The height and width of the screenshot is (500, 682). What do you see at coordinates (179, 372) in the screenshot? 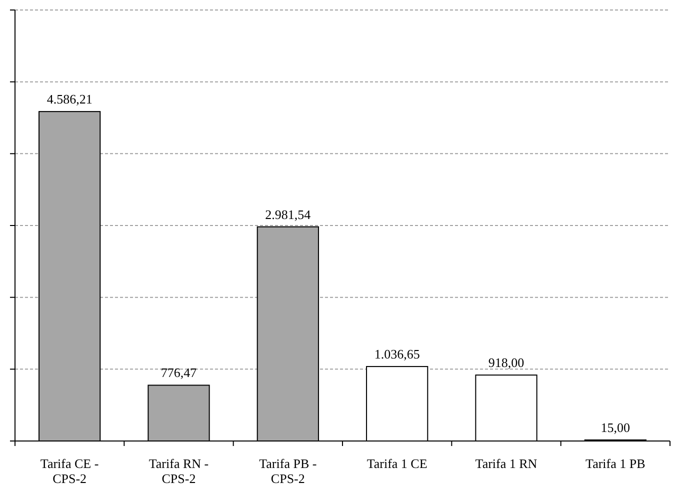
I see `data-label: 776,47` at bounding box center [179, 372].